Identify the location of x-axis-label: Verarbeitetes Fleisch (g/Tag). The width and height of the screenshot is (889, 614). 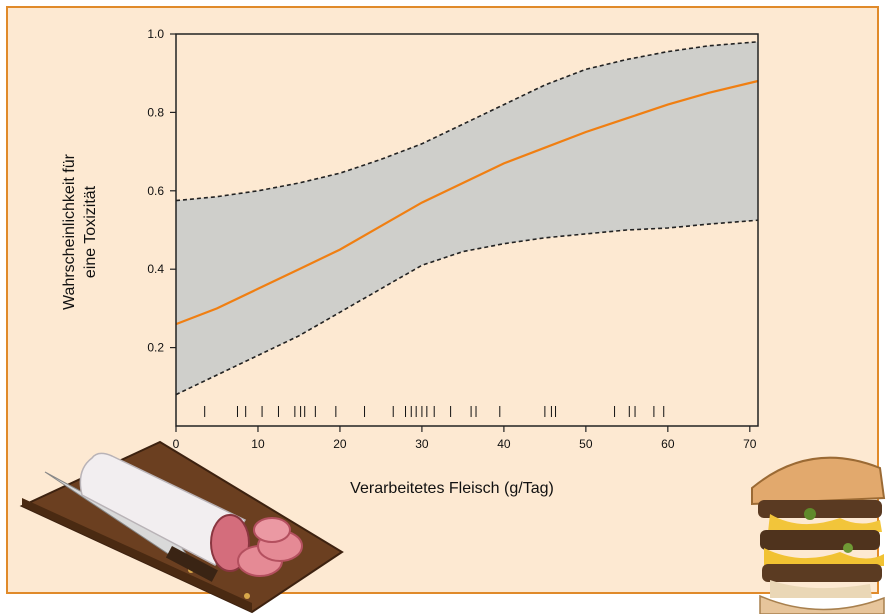
(452, 488).